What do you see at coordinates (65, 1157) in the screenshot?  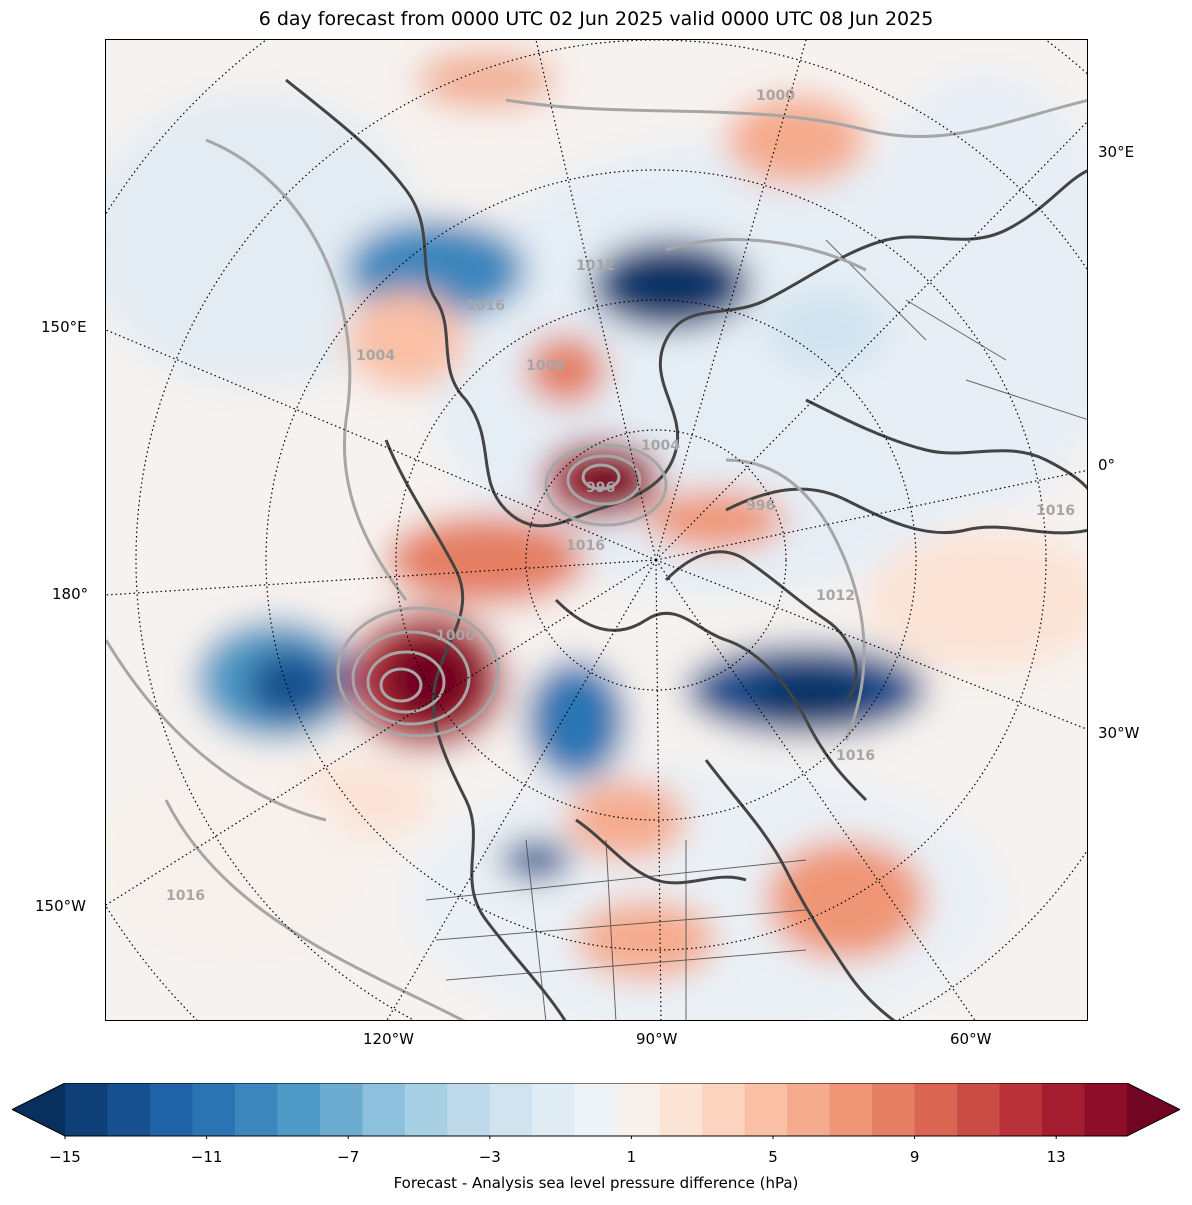 I see `colorbar-tick-label: −15` at bounding box center [65, 1157].